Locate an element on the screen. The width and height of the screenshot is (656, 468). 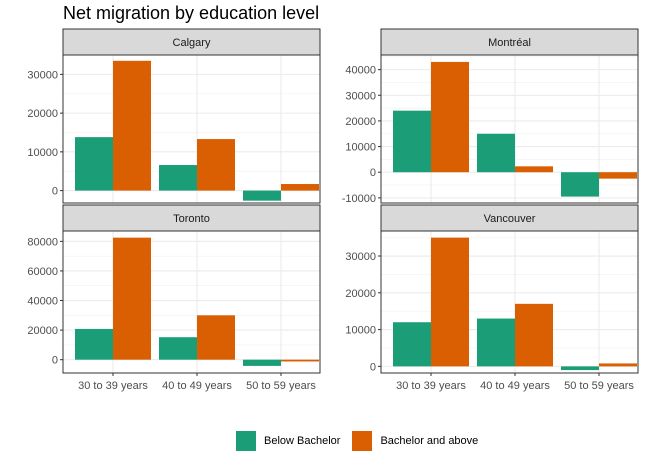
y-tick-label: 60000 is located at coordinates (42, 272).